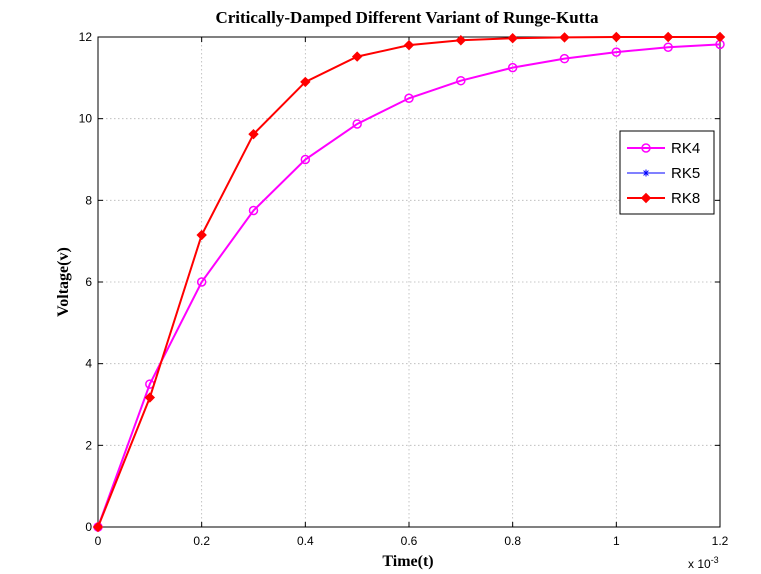 The width and height of the screenshot is (761, 574). I want to click on legend-label-rk4: RK4, so click(685, 148).